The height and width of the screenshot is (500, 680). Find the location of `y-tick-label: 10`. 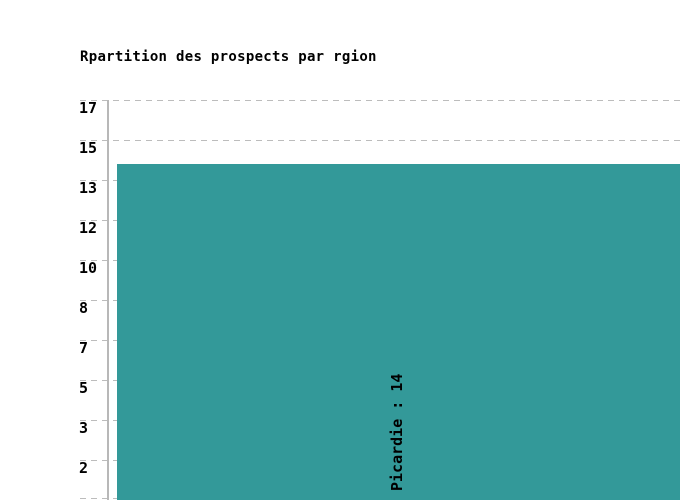

y-tick-label: 10 is located at coordinates (88, 268).